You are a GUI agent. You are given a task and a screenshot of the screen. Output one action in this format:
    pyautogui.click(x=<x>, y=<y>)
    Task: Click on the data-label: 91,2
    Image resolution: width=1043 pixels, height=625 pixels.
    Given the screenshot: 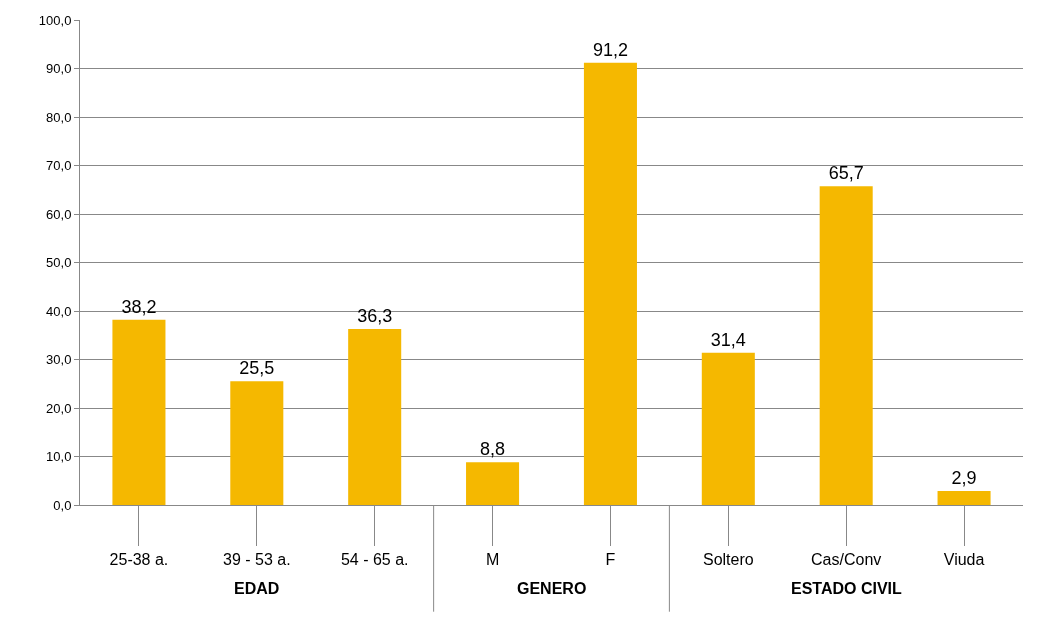 What is the action you would take?
    pyautogui.click(x=610, y=49)
    